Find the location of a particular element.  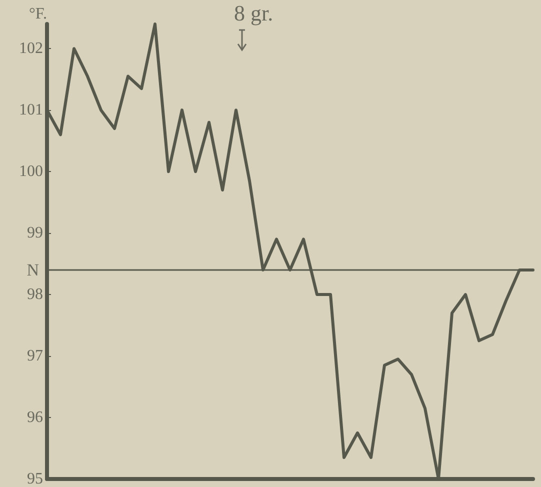

y-tick-label: 97 is located at coordinates (35, 356).